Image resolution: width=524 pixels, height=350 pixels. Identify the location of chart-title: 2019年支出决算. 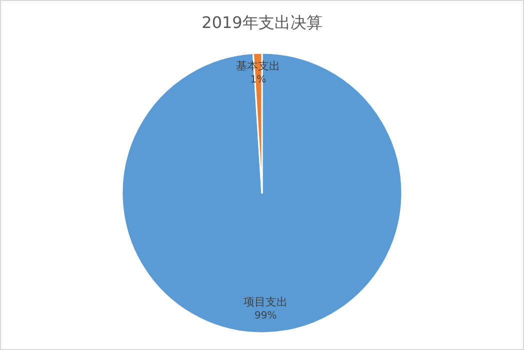
(262, 22).